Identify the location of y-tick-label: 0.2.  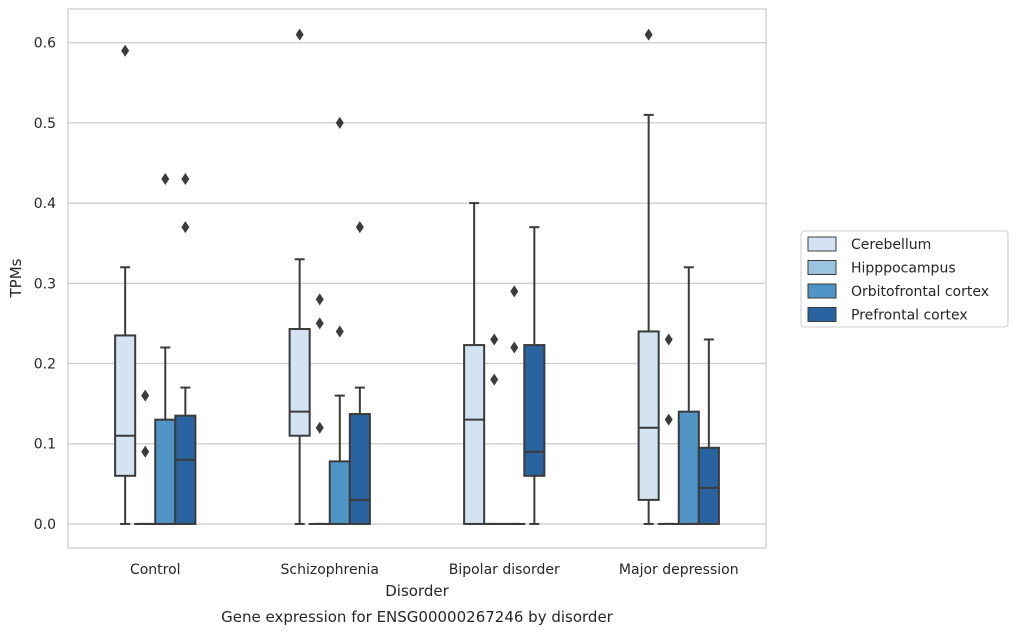
(45, 365).